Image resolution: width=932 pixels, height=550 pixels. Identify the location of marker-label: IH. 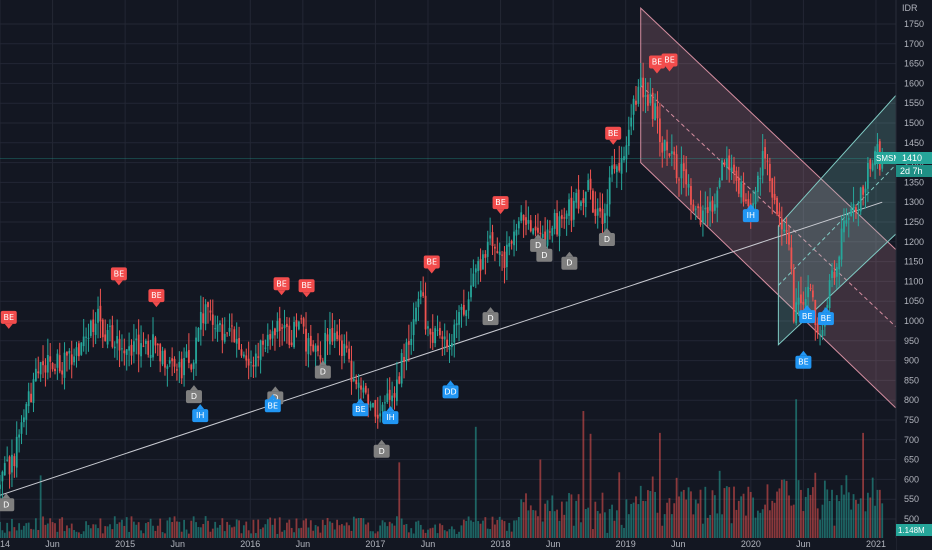
(751, 215).